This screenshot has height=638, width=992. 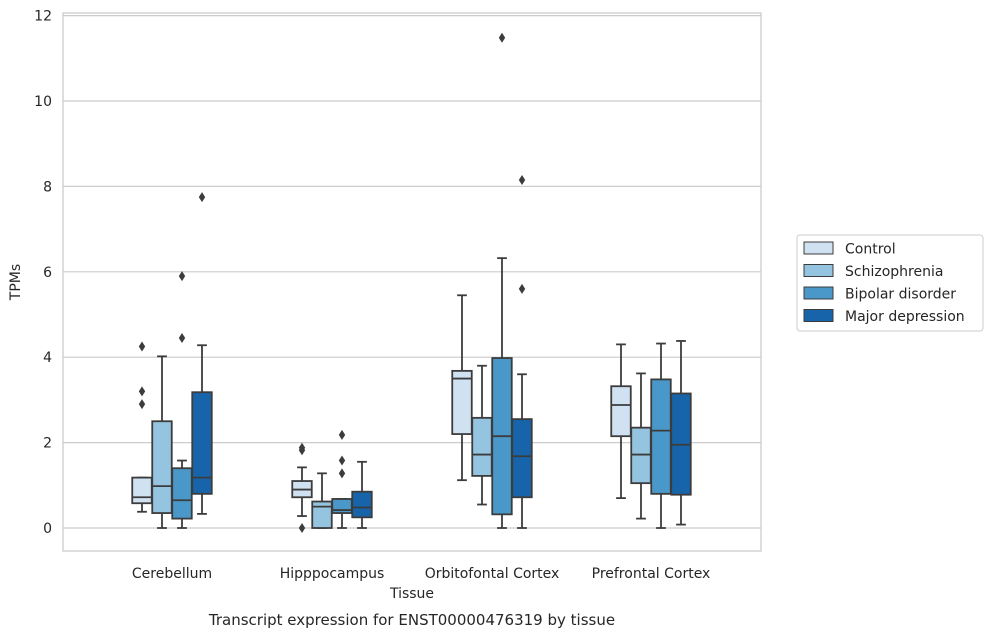 What do you see at coordinates (43, 102) in the screenshot?
I see `y-tick-label: 10` at bounding box center [43, 102].